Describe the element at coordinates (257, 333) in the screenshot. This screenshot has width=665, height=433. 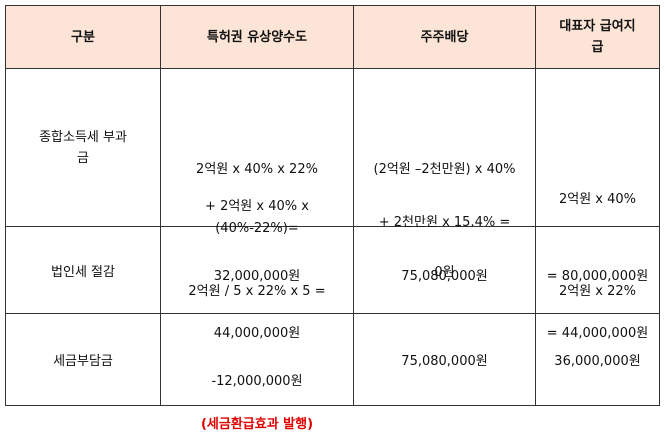
I see `patent-result: 44,000,000원` at that location.